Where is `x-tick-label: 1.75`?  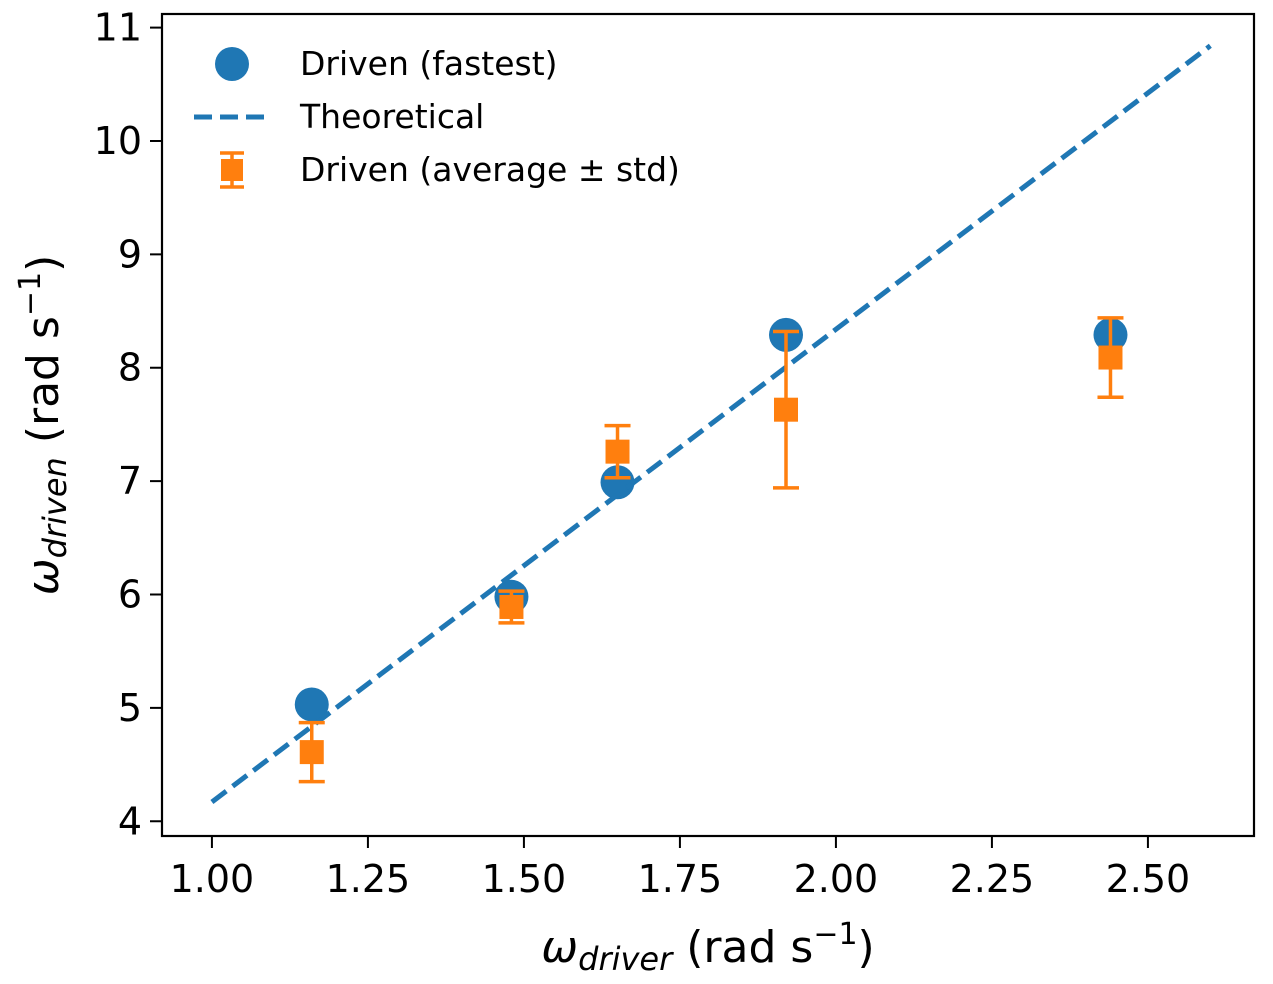
x-tick-label: 1.75 is located at coordinates (680, 879).